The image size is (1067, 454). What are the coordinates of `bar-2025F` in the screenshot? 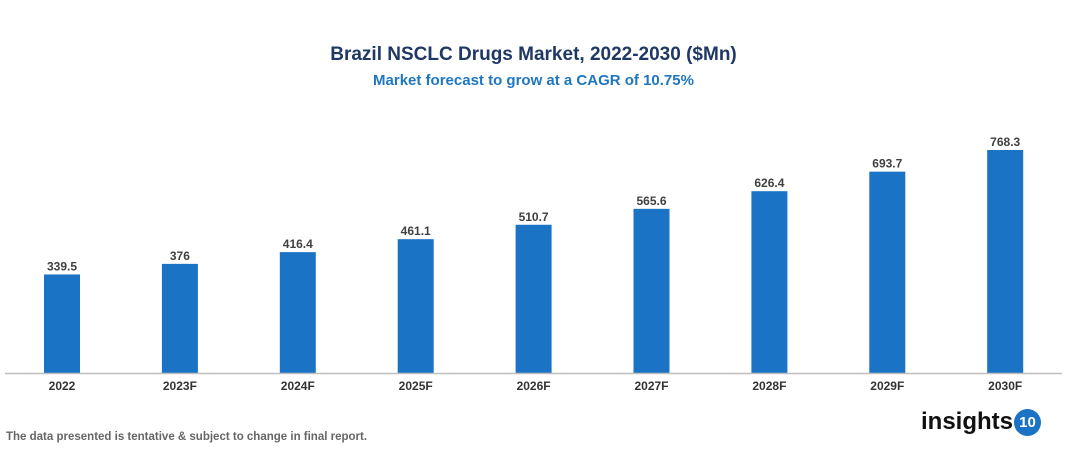 It's located at (415, 306).